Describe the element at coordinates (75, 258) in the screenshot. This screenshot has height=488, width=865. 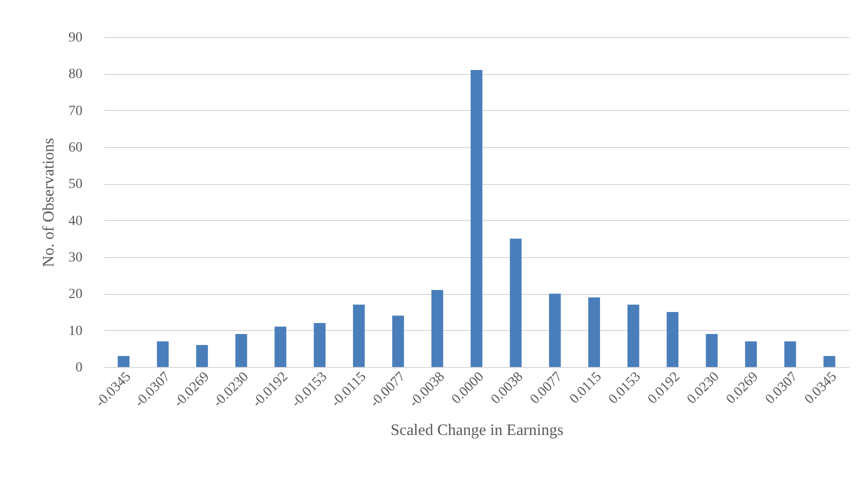
I see `y-tick-label: 30` at that location.